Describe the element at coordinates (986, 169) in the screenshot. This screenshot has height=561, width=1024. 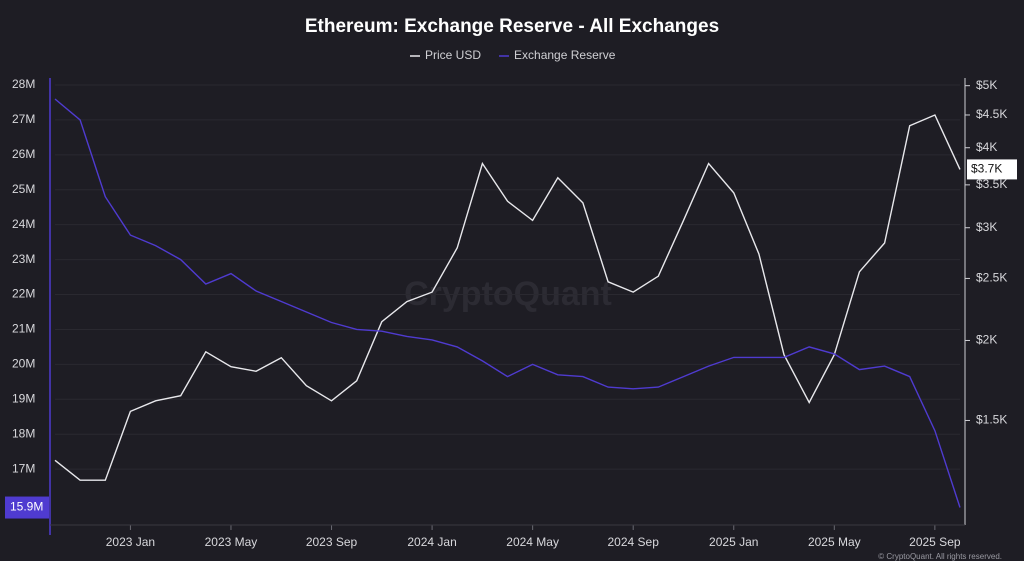
I see `last-value-label: $3.7K` at that location.